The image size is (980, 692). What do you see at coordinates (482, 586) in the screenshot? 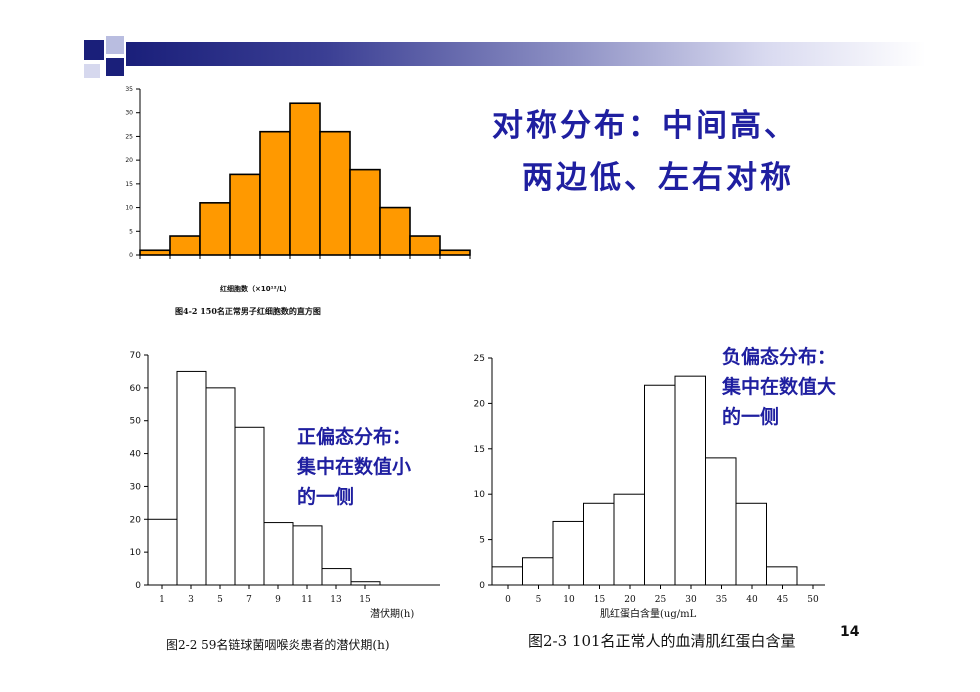
I see `c3-ytick-label: 0` at bounding box center [482, 586].